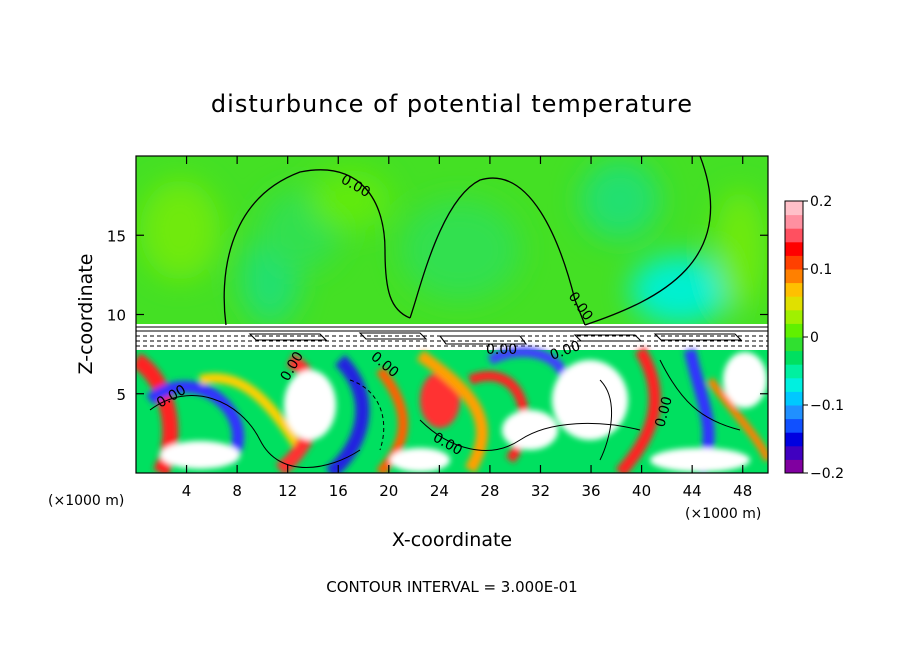  Describe the element at coordinates (590, 491) in the screenshot. I see `x-tick-label: 36` at that location.